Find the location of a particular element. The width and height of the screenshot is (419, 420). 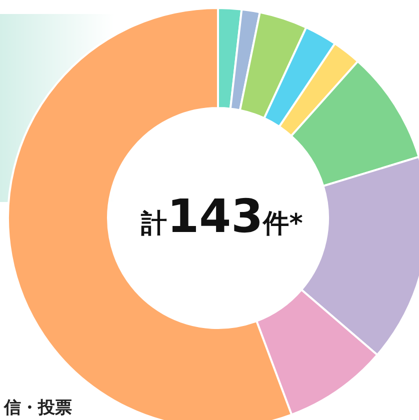

text: 計143件* is located at coordinates (222, 216).